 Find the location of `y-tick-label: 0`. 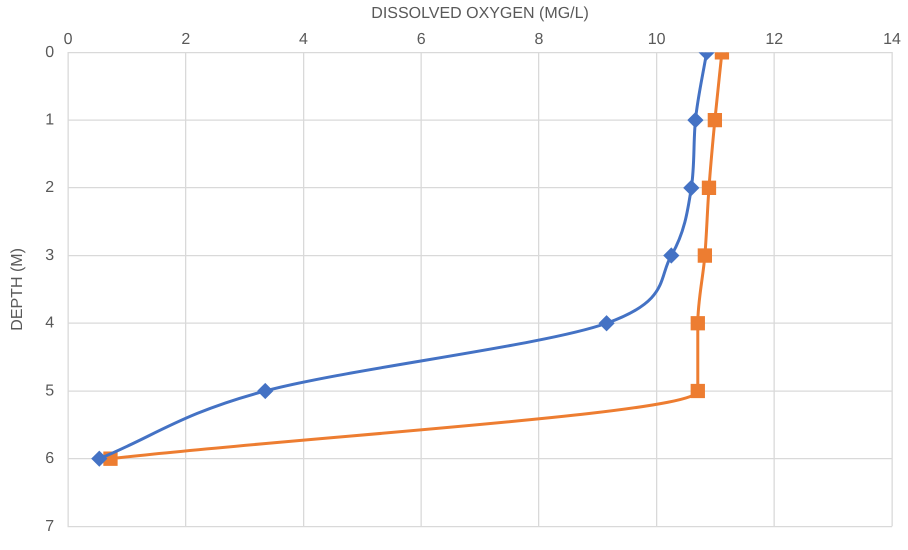

y-tick-label: 0 is located at coordinates (49, 52).